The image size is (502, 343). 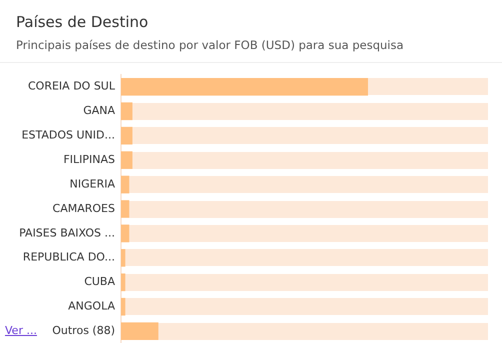 I want to click on y-tick-label: COREIA DO SUL, so click(x=72, y=86).